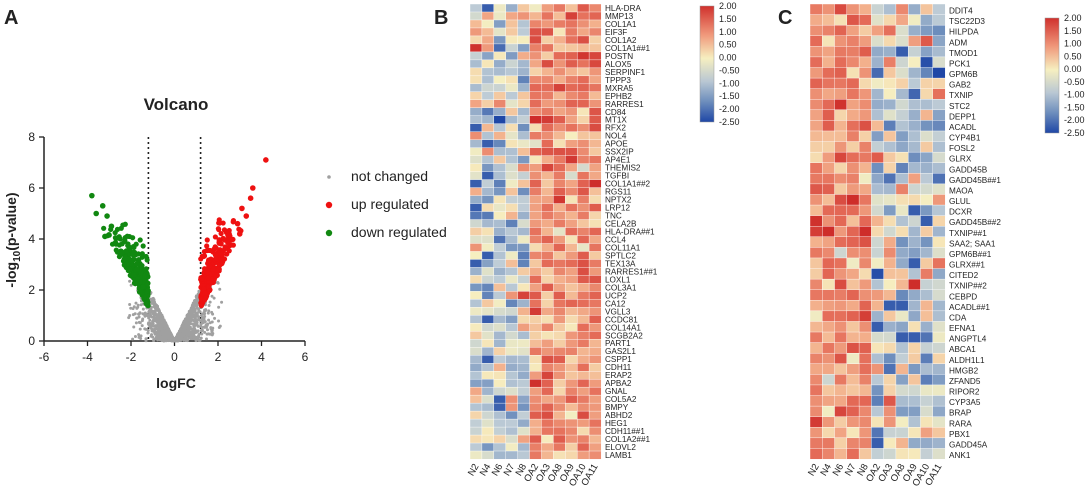 The width and height of the screenshot is (1086, 490). Describe the element at coordinates (621, 319) in the screenshot. I see `gene-label: CCDC81` at that location.